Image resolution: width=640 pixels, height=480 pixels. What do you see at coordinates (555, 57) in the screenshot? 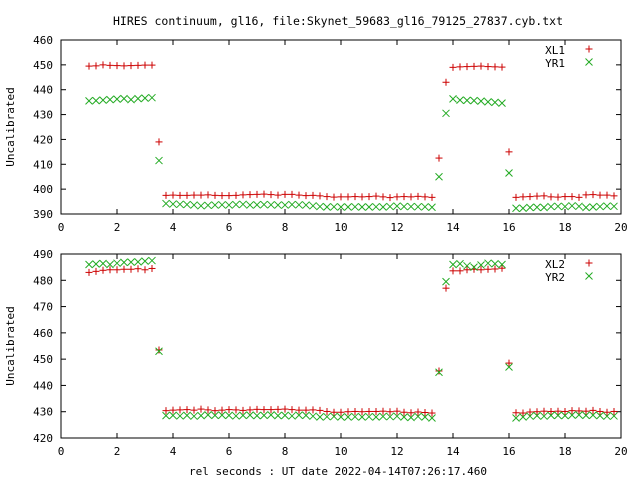
I see `legend-top: XL1 YR1` at bounding box center [555, 57].